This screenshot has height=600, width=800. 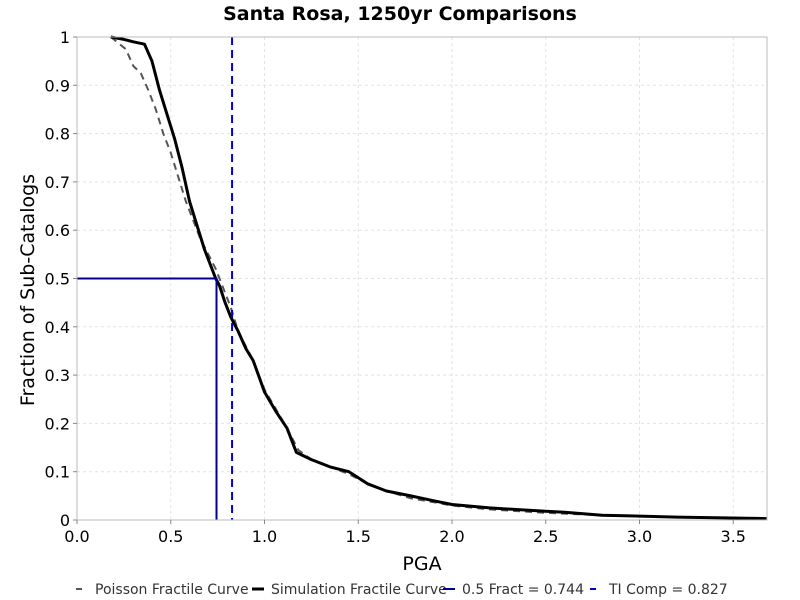 What do you see at coordinates (170, 536) in the screenshot?
I see `x-tick-label: 0.5` at bounding box center [170, 536].